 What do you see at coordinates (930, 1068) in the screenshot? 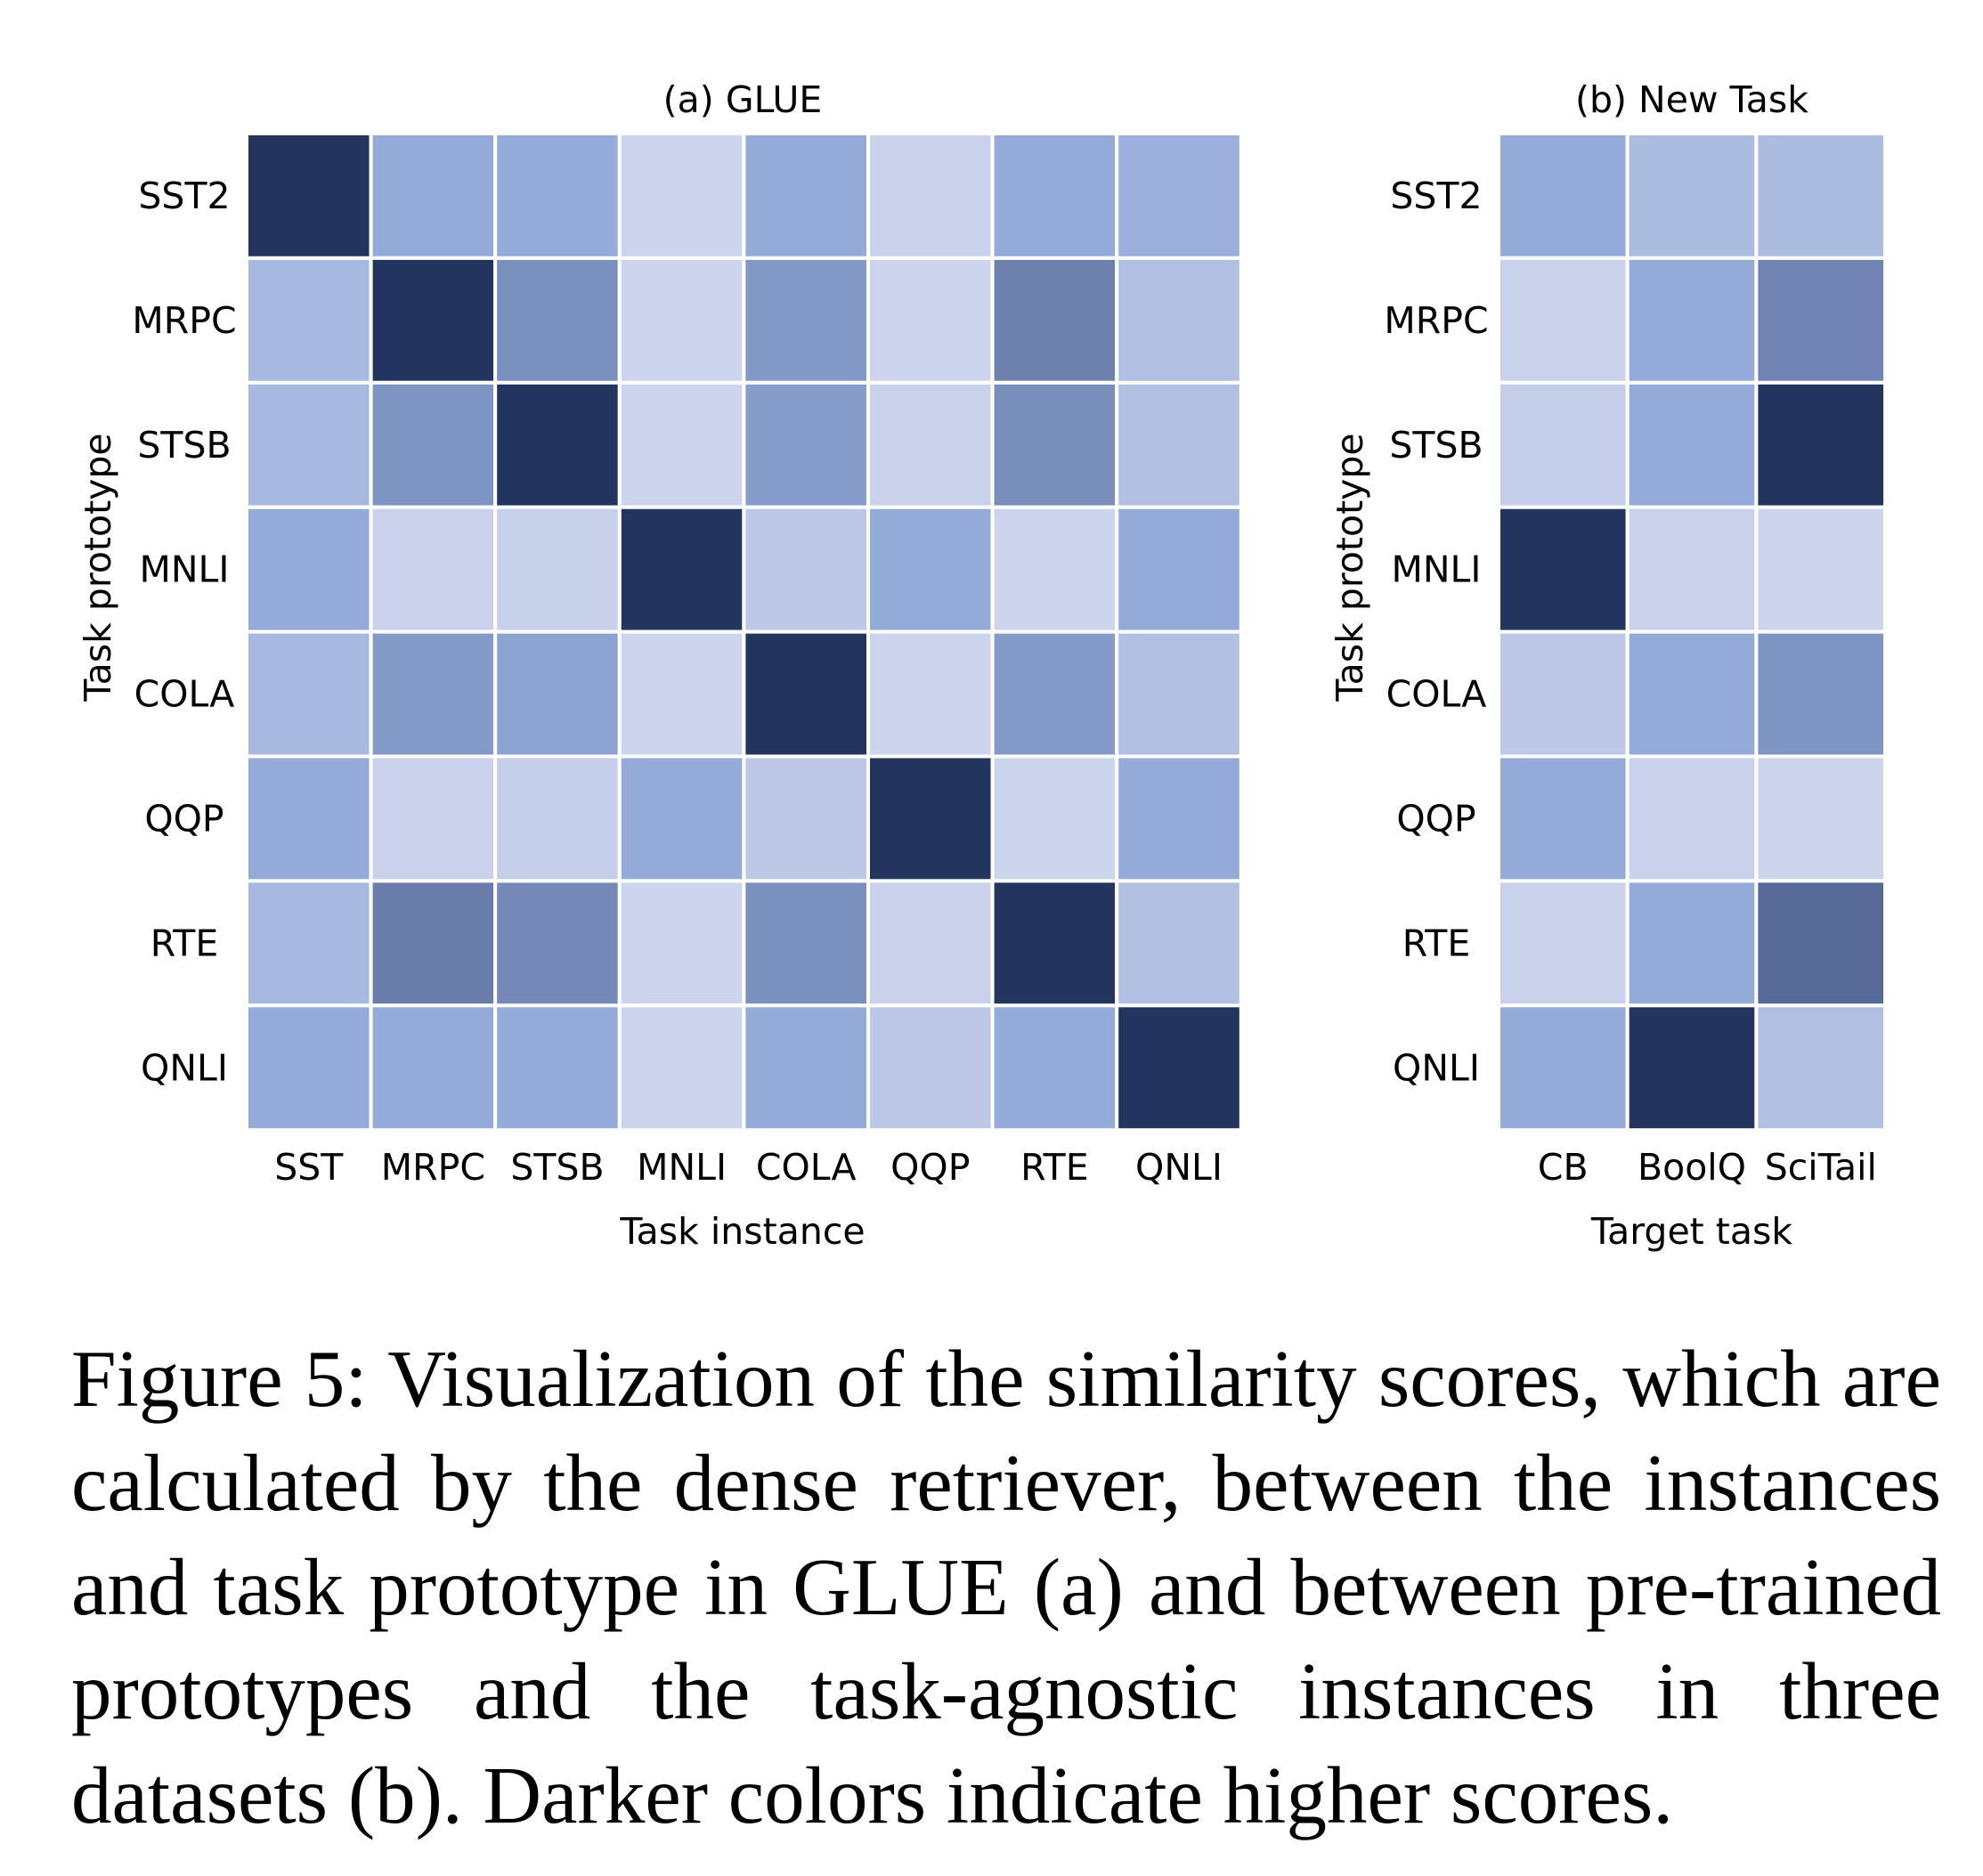
I see `heatmap-cell-qnli-qqp` at bounding box center [930, 1068].